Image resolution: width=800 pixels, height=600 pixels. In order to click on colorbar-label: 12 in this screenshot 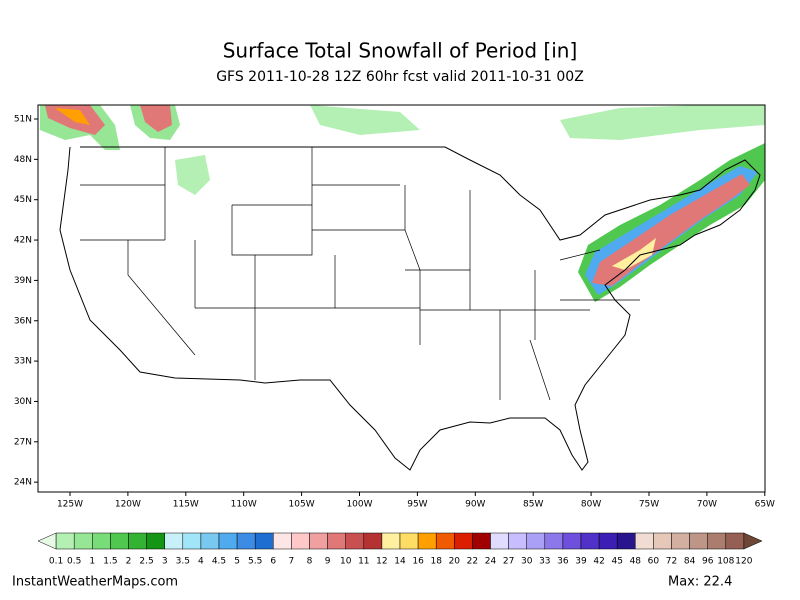, I will do `click(381, 562)`.